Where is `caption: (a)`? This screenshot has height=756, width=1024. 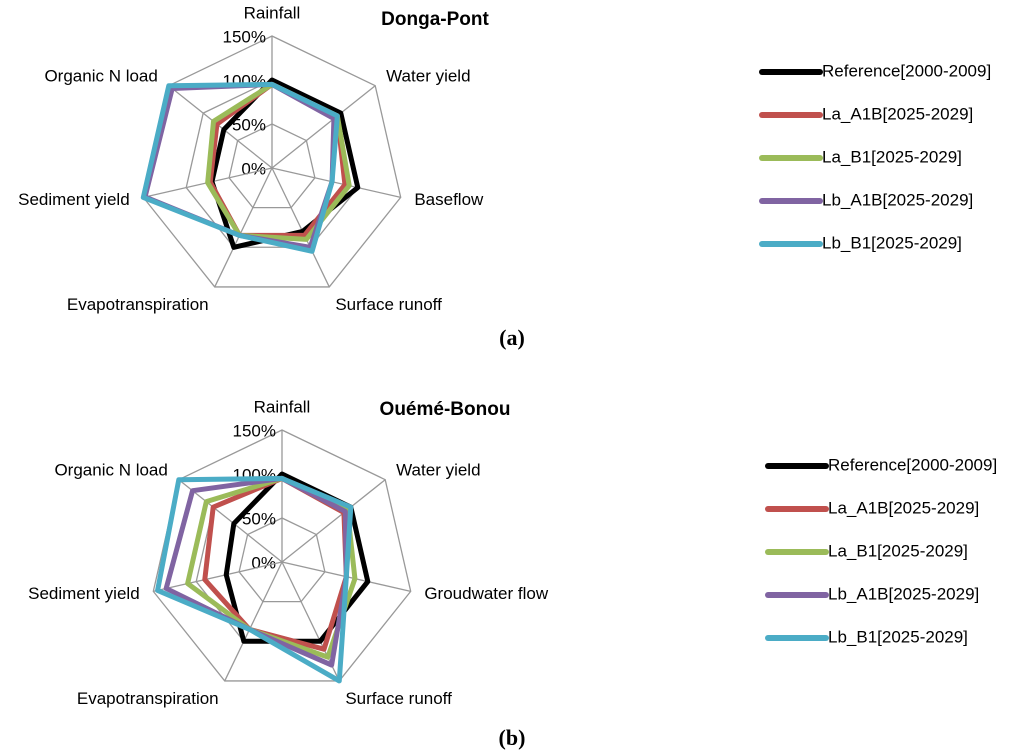 caption: (a) is located at coordinates (512, 337).